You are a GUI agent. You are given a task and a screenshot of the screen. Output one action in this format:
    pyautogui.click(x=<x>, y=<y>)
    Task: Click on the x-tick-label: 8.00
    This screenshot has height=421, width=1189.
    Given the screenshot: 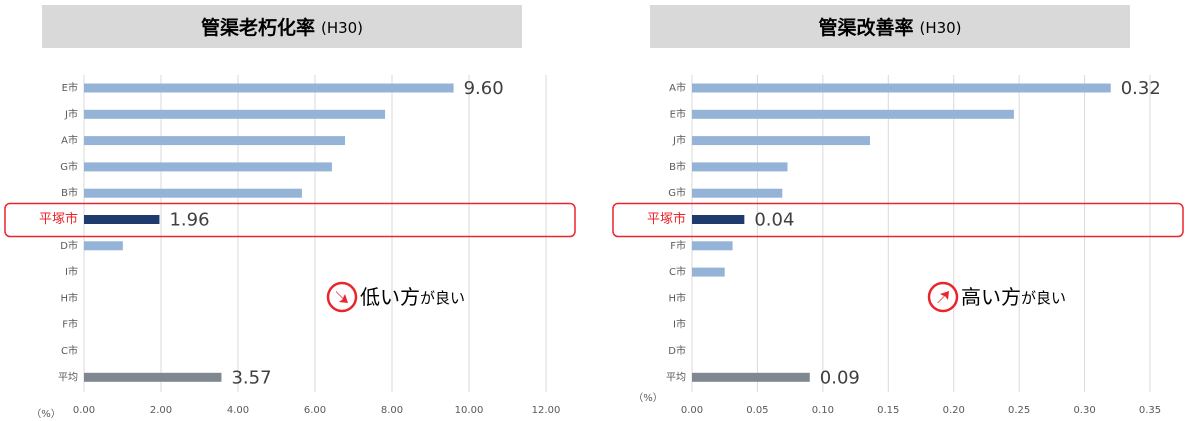 What is the action you would take?
    pyautogui.click(x=392, y=410)
    